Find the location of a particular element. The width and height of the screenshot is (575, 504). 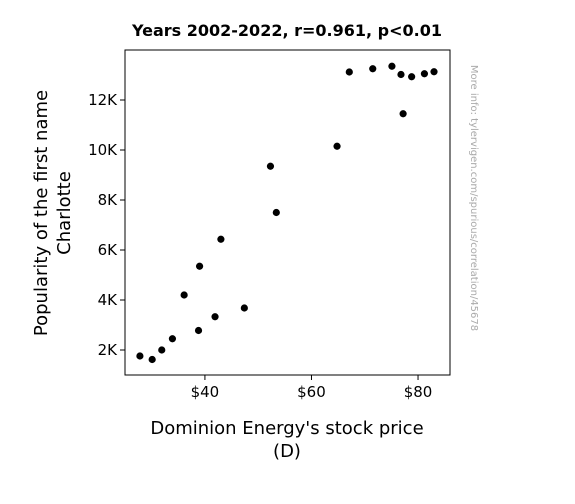

x-axis: $40 $60 $80 is located at coordinates (312, 388).